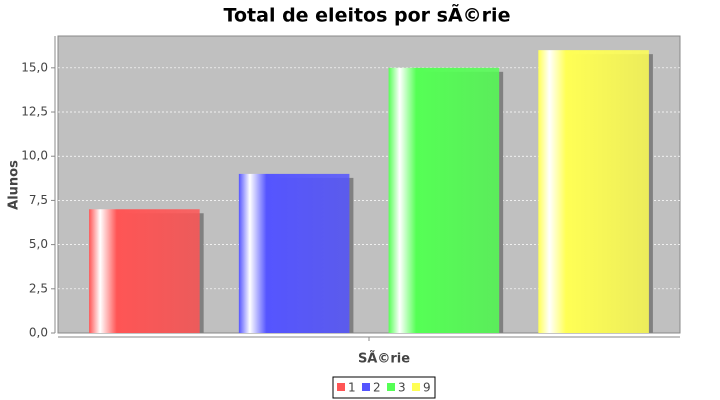 The height and width of the screenshot is (400, 720). What do you see at coordinates (377, 388) in the screenshot?
I see `legend-label: 2` at bounding box center [377, 388].